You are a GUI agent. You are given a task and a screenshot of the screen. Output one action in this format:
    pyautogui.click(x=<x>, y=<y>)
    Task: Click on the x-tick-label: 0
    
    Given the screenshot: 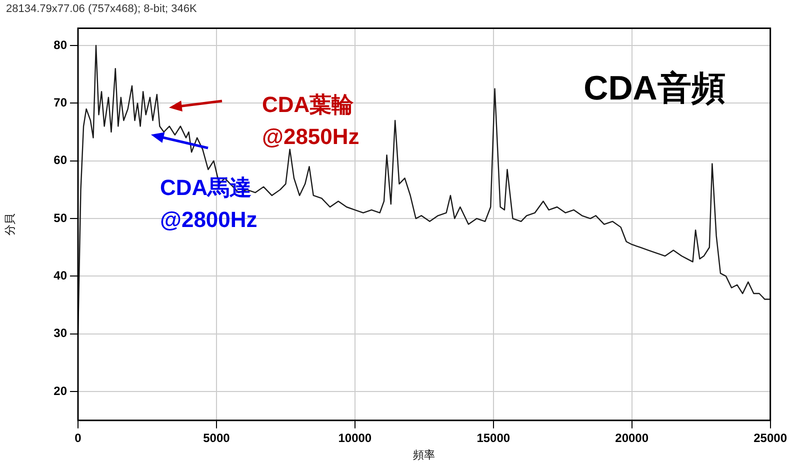 What is the action you would take?
    pyautogui.click(x=78, y=437)
    